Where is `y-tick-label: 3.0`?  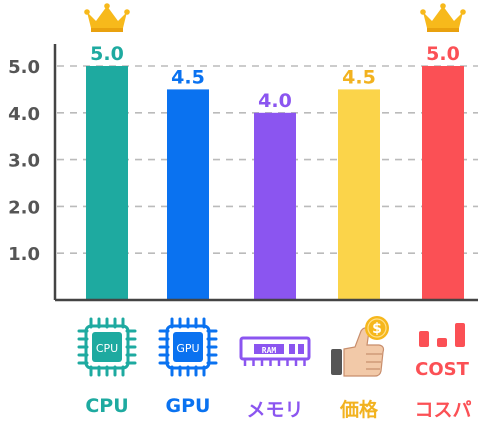 y-tick-label: 3.0 is located at coordinates (24, 161).